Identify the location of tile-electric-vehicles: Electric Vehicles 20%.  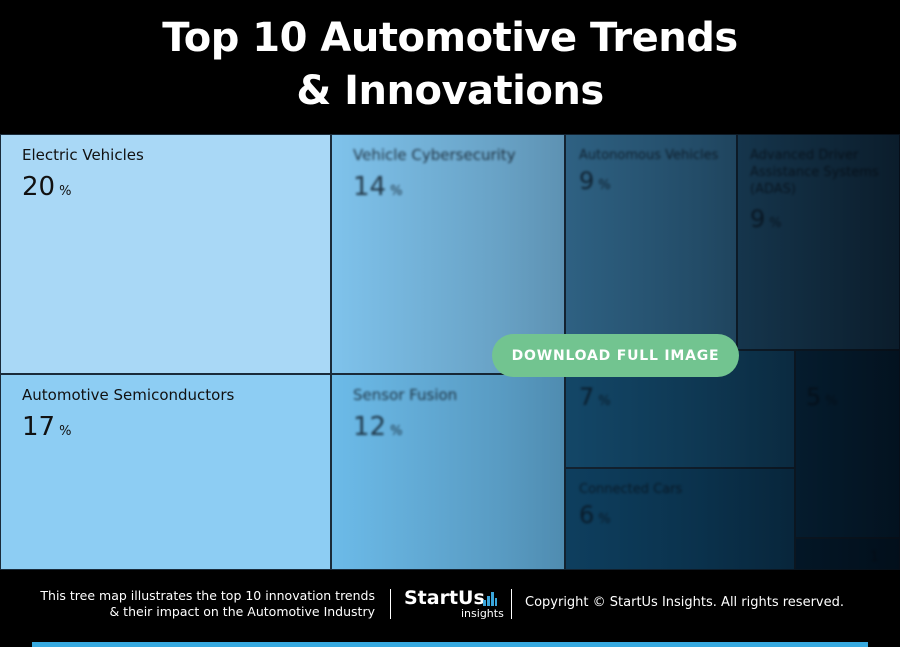
(165, 254).